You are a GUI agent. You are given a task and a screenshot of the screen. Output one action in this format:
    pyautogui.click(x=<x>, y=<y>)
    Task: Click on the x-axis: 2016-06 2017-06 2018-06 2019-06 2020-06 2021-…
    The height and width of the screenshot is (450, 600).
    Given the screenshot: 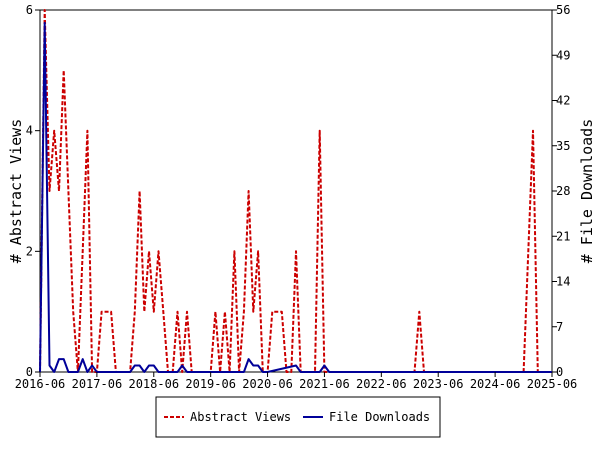 What is the action you would take?
    pyautogui.click(x=296, y=381)
    